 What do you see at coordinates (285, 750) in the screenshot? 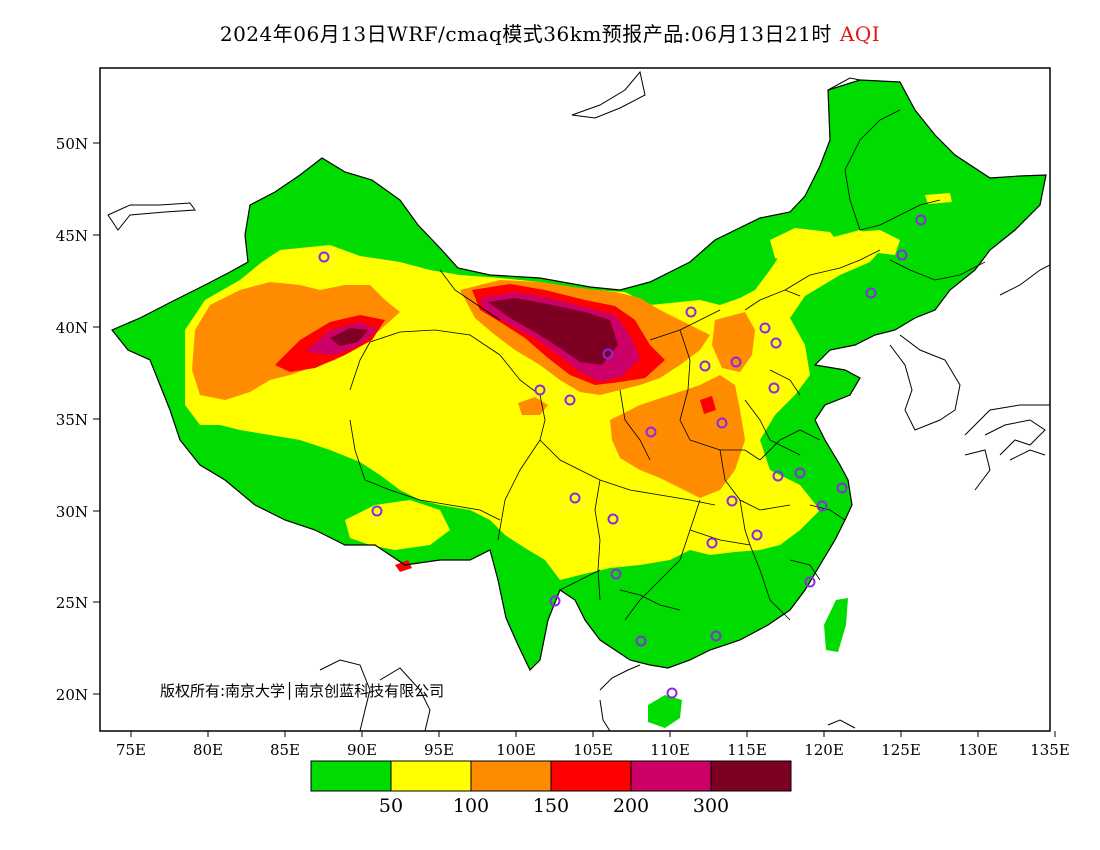
I see `lon-tick-label: 85E` at bounding box center [285, 750].